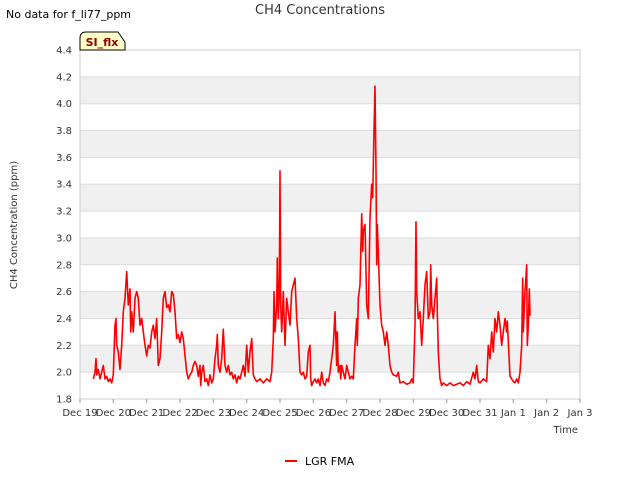 The image size is (640, 480). What do you see at coordinates (479, 413) in the screenshot?
I see `x-tick-label: Dec 31` at bounding box center [479, 413].